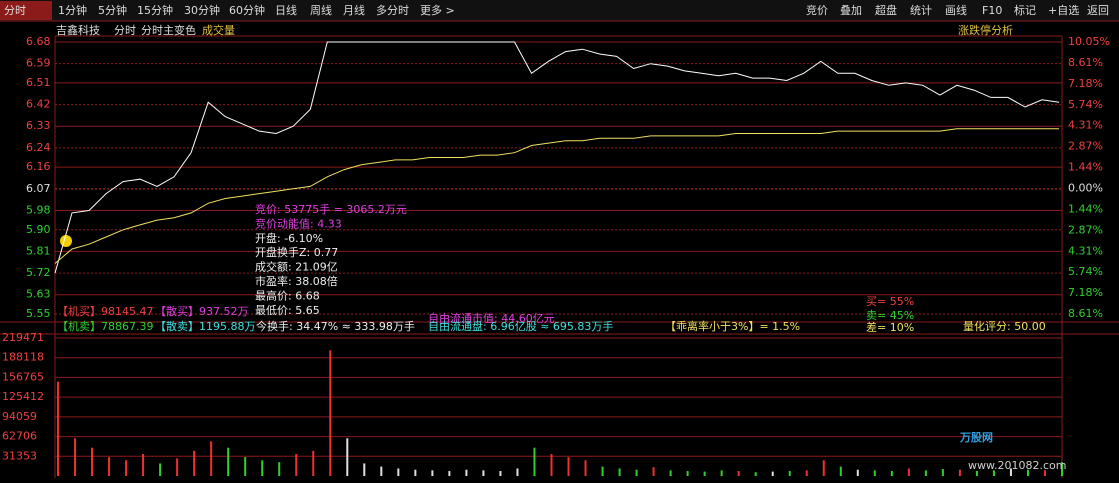 Image resolution: width=1119 pixels, height=483 pixels. What do you see at coordinates (331, 209) in the screenshot?
I see `info-line: 竞价: 53775手 = 3065.2万元` at bounding box center [331, 209].